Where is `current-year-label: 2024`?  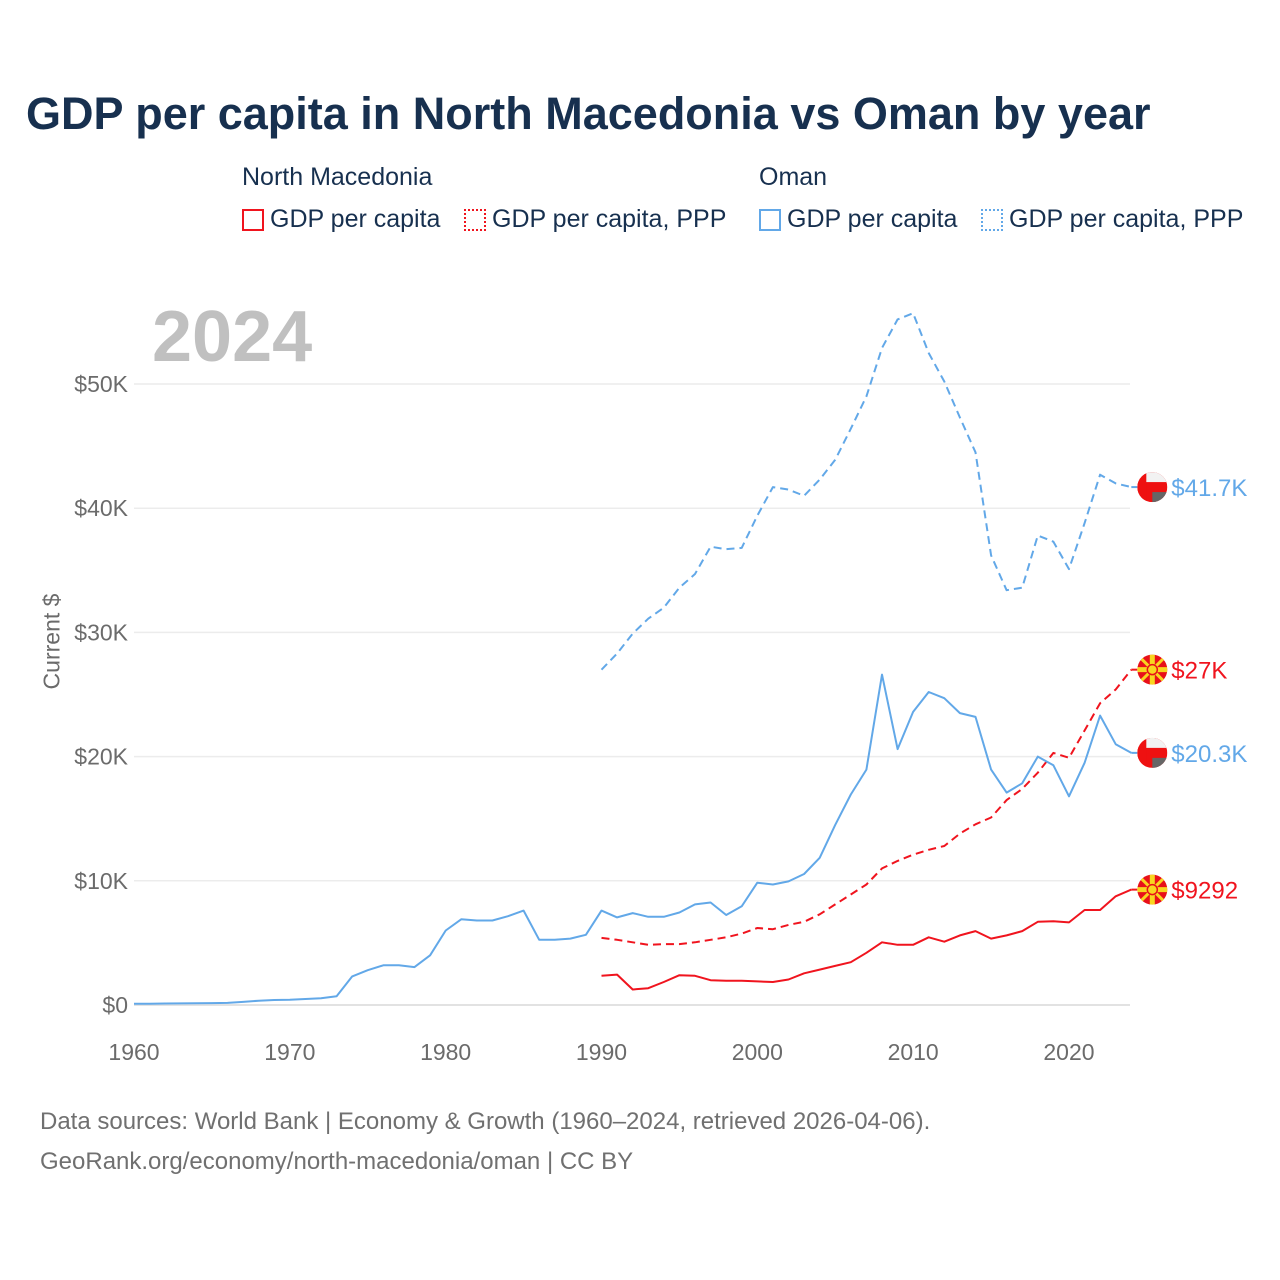 current-year-label: 2024 is located at coordinates (232, 337).